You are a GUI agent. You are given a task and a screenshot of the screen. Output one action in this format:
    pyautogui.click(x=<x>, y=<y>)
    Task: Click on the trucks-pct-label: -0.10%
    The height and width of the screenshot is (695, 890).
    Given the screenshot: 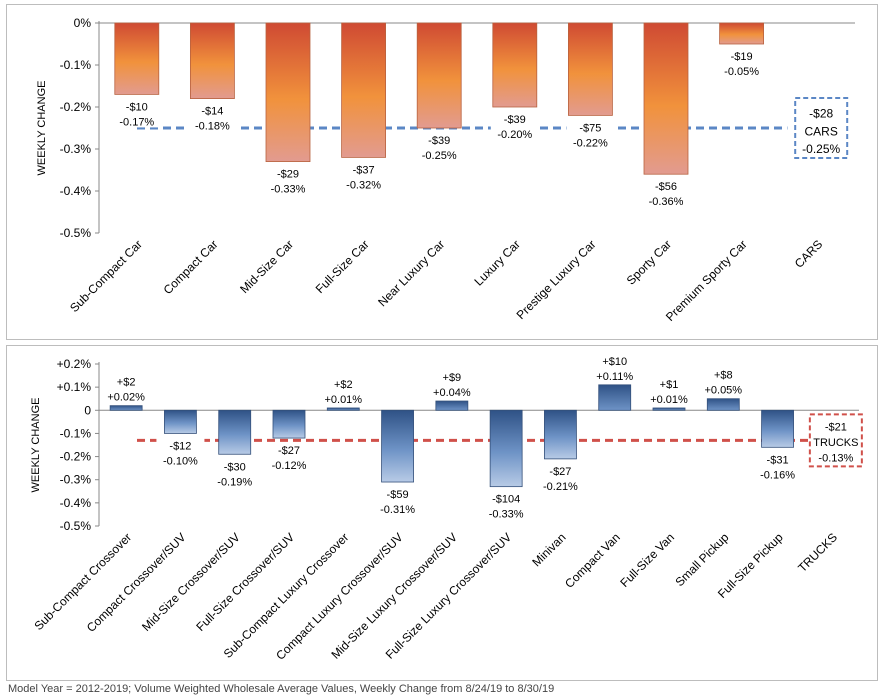 What is the action you would take?
    pyautogui.click(x=180, y=461)
    